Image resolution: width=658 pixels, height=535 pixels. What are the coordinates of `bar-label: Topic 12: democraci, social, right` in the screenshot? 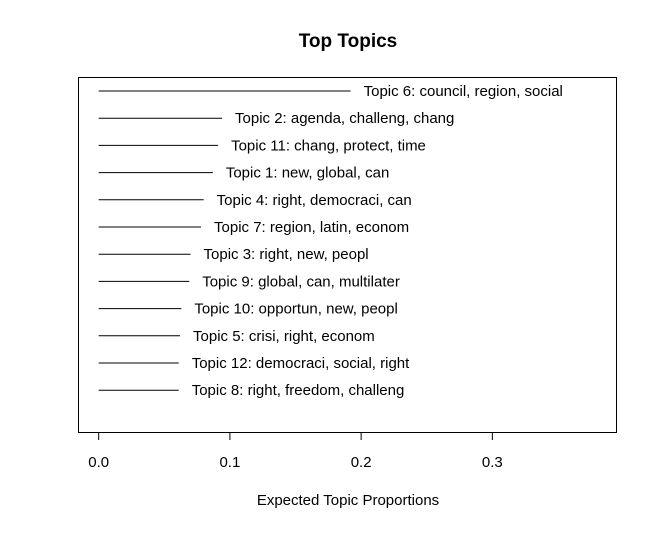 It's located at (301, 363).